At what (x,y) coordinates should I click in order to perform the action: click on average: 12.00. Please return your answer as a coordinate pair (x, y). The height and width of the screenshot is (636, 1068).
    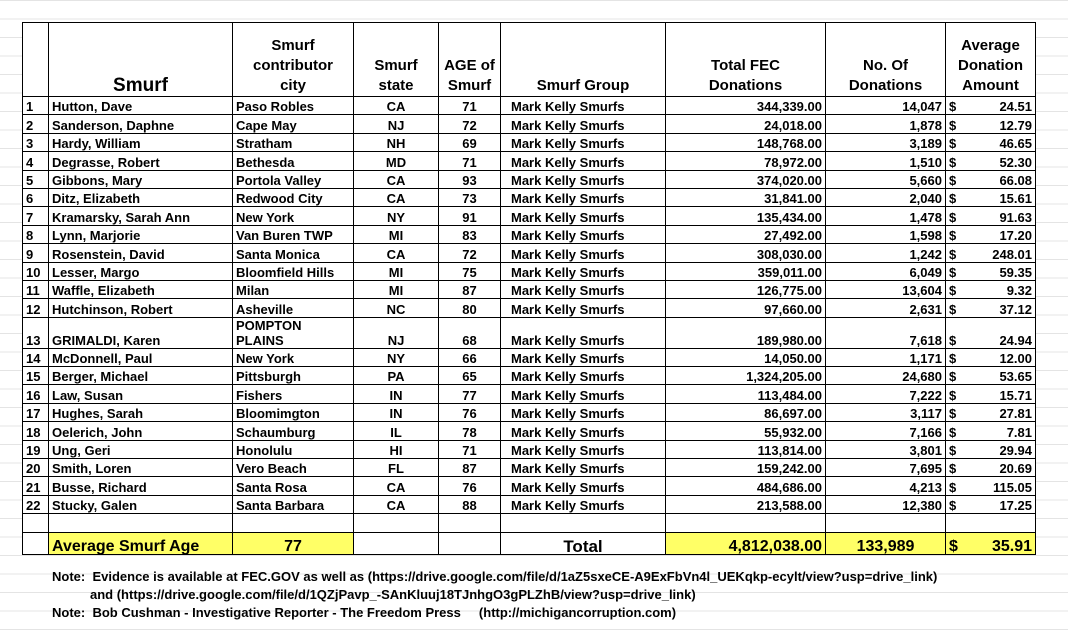
    Looking at the image, I should click on (1015, 359).